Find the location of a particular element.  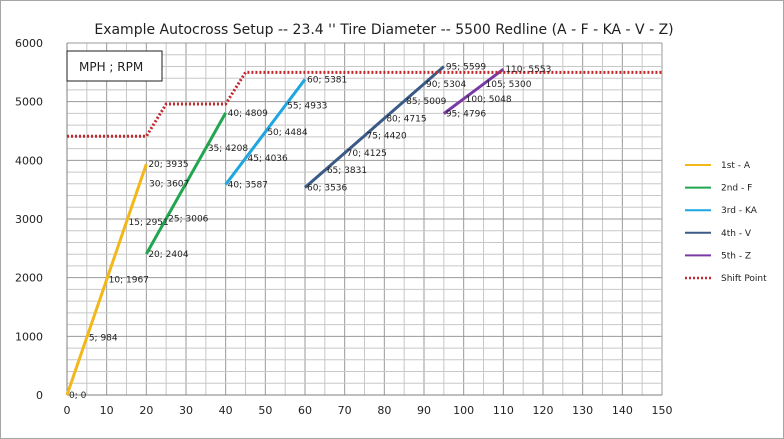

x-tick-label: 90 is located at coordinates (424, 410).